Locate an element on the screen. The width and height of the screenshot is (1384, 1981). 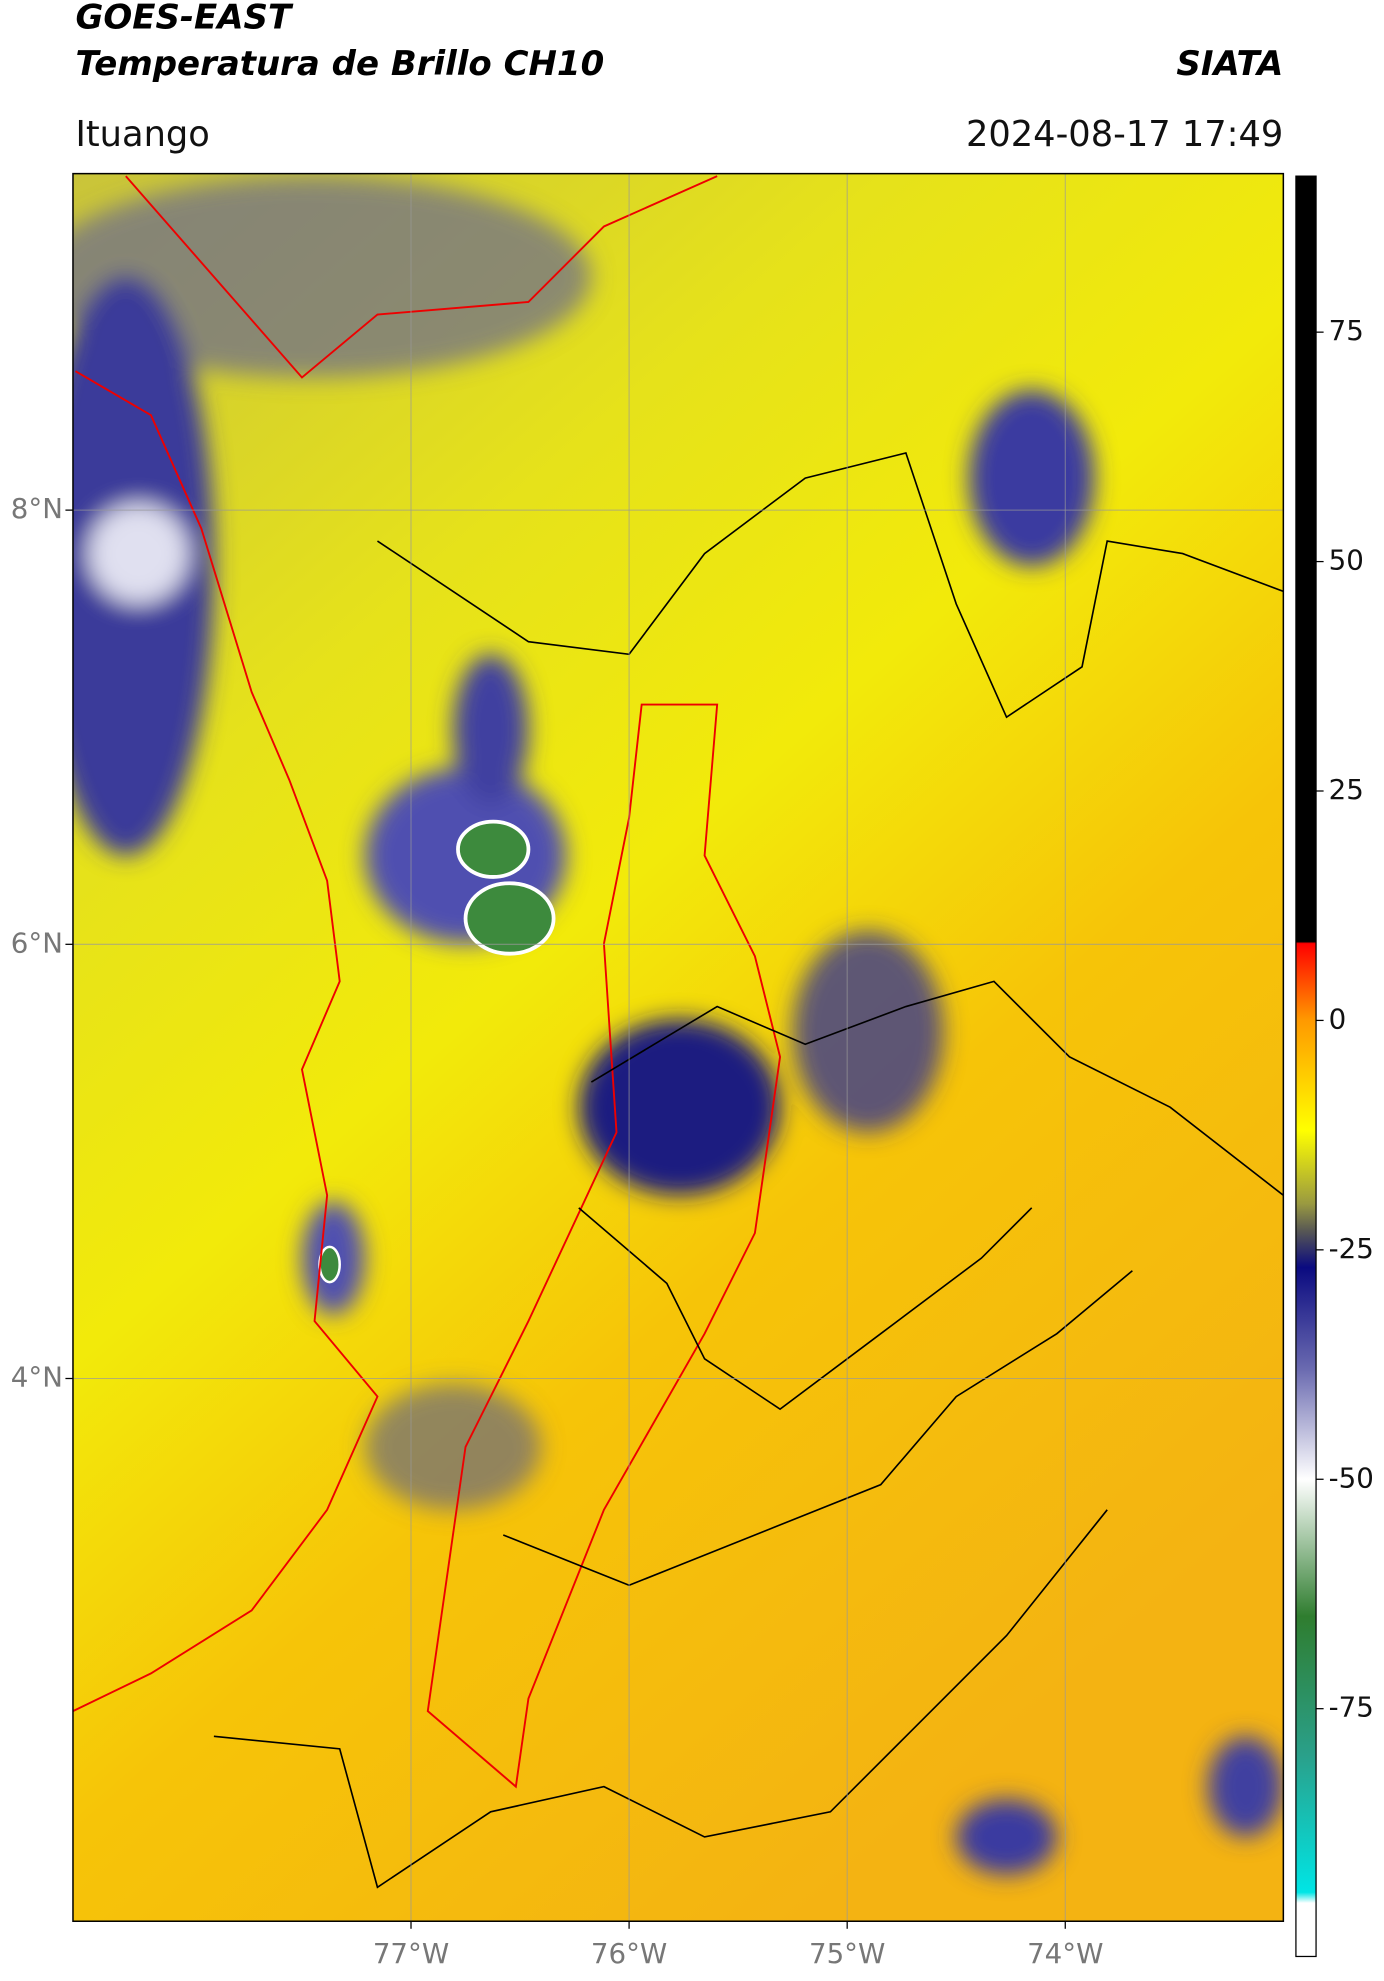
colorbar-tick-label: 0 is located at coordinates (1338, 1018).